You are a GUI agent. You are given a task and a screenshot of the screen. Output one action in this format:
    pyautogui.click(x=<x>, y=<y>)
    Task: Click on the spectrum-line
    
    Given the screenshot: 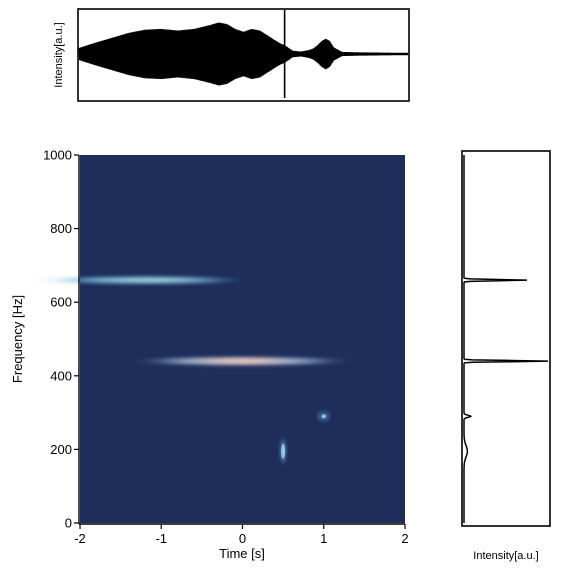 What is the action you would take?
    pyautogui.click(x=506, y=339)
    